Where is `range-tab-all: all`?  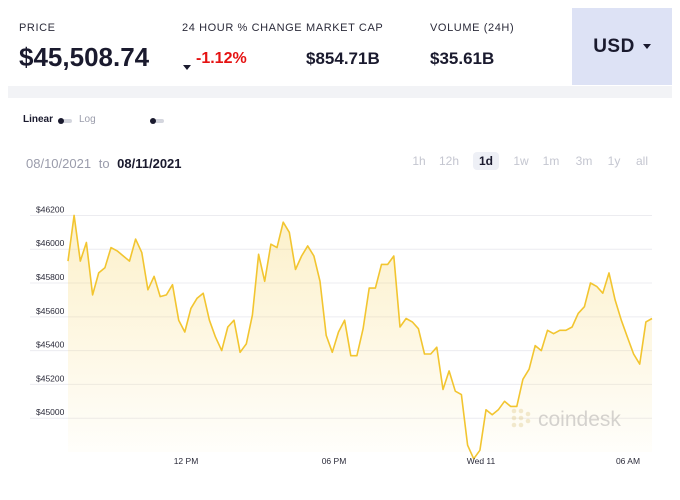 range-tab-all: all is located at coordinates (642, 161).